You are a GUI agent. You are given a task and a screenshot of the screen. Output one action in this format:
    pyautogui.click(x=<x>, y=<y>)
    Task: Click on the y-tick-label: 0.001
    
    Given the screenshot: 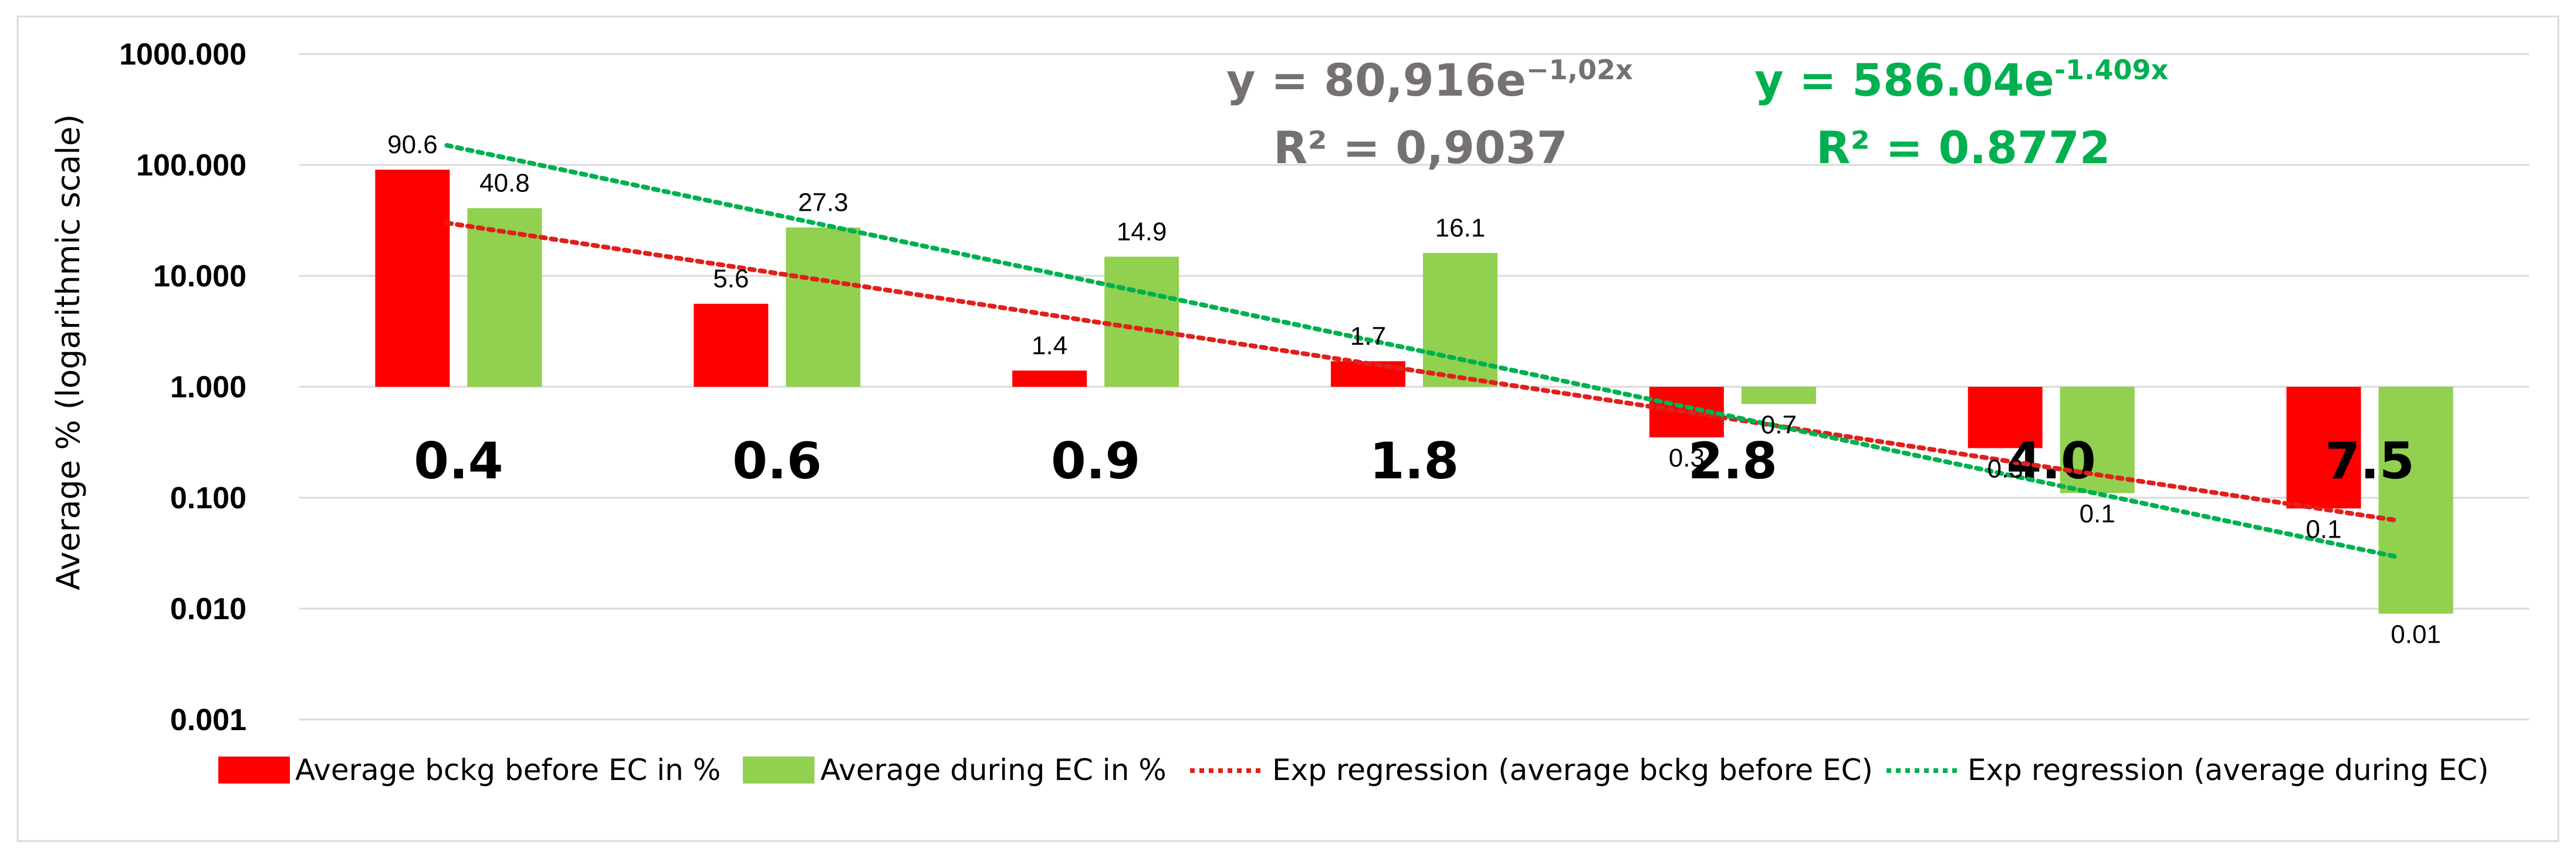 What is the action you would take?
    pyautogui.click(x=208, y=720)
    